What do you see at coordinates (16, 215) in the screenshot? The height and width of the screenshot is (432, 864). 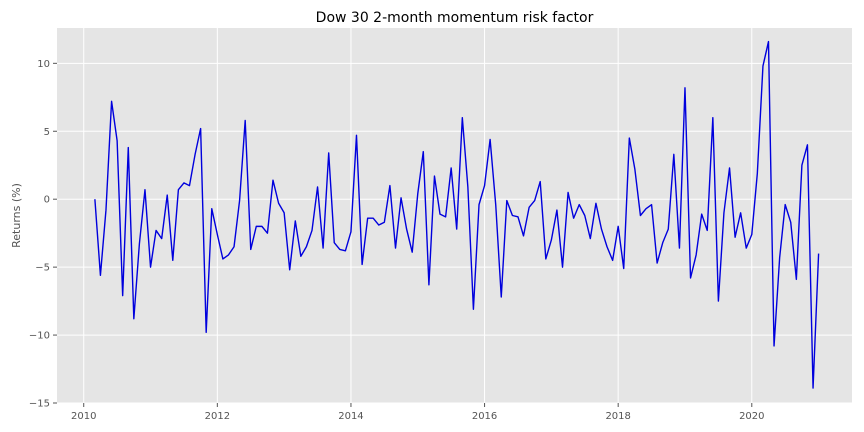 I see `y-axis-label: Returns (%)` at bounding box center [16, 215].